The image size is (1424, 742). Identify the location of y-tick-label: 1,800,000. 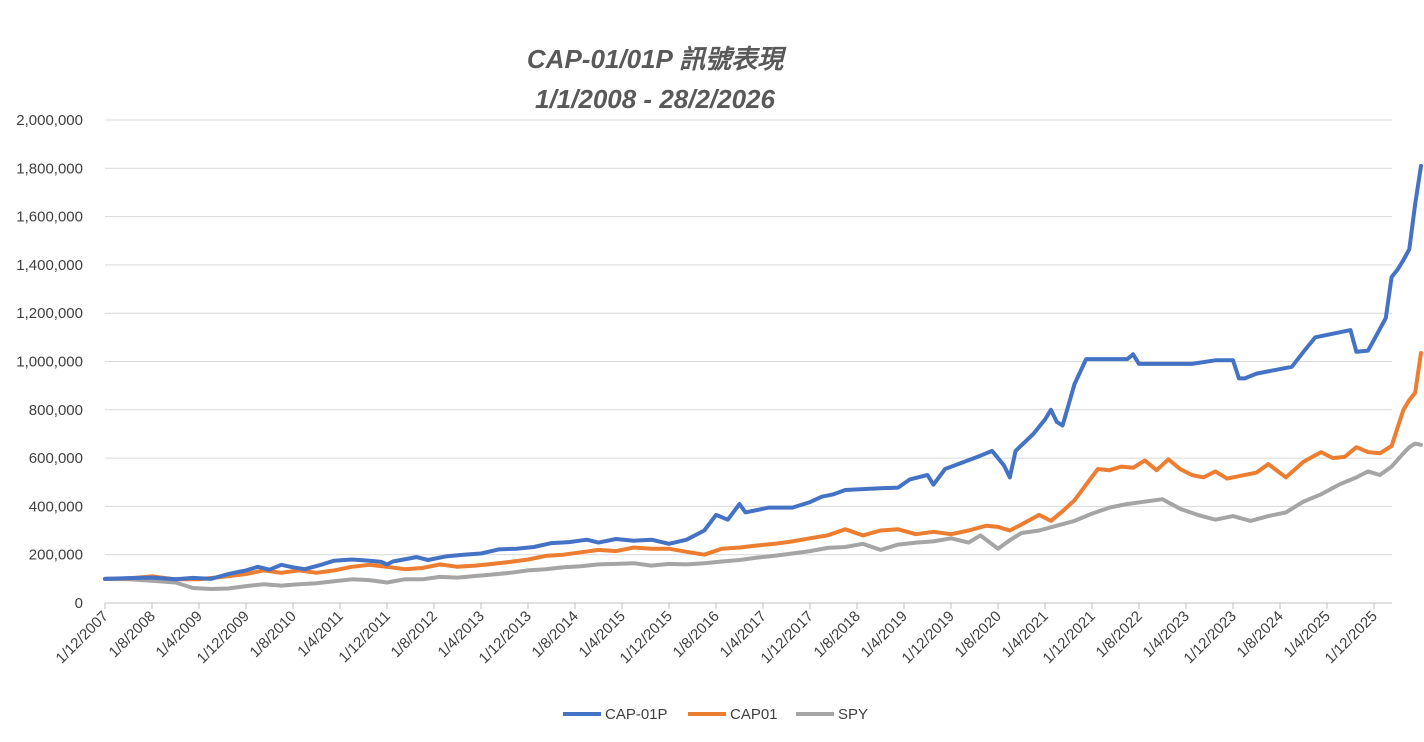
(49, 168).